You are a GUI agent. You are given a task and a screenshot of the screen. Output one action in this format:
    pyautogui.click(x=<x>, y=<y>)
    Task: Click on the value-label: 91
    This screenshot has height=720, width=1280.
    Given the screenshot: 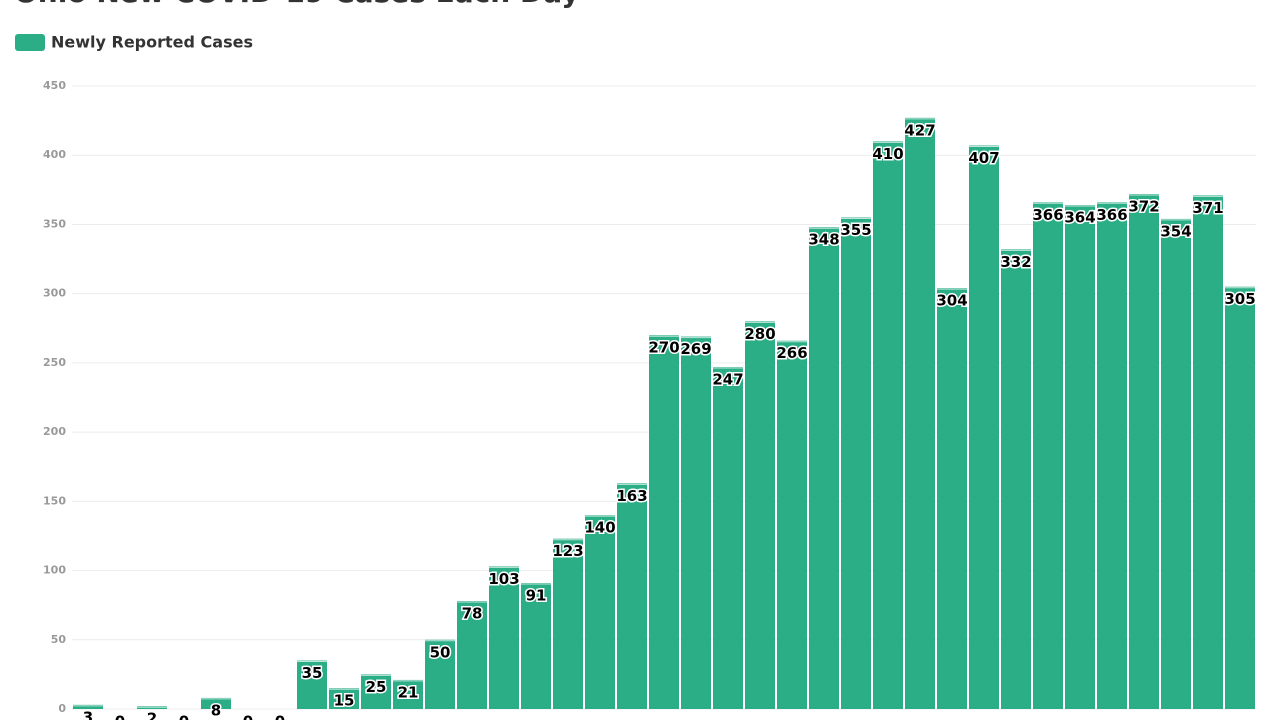 What is the action you would take?
    pyautogui.click(x=536, y=596)
    